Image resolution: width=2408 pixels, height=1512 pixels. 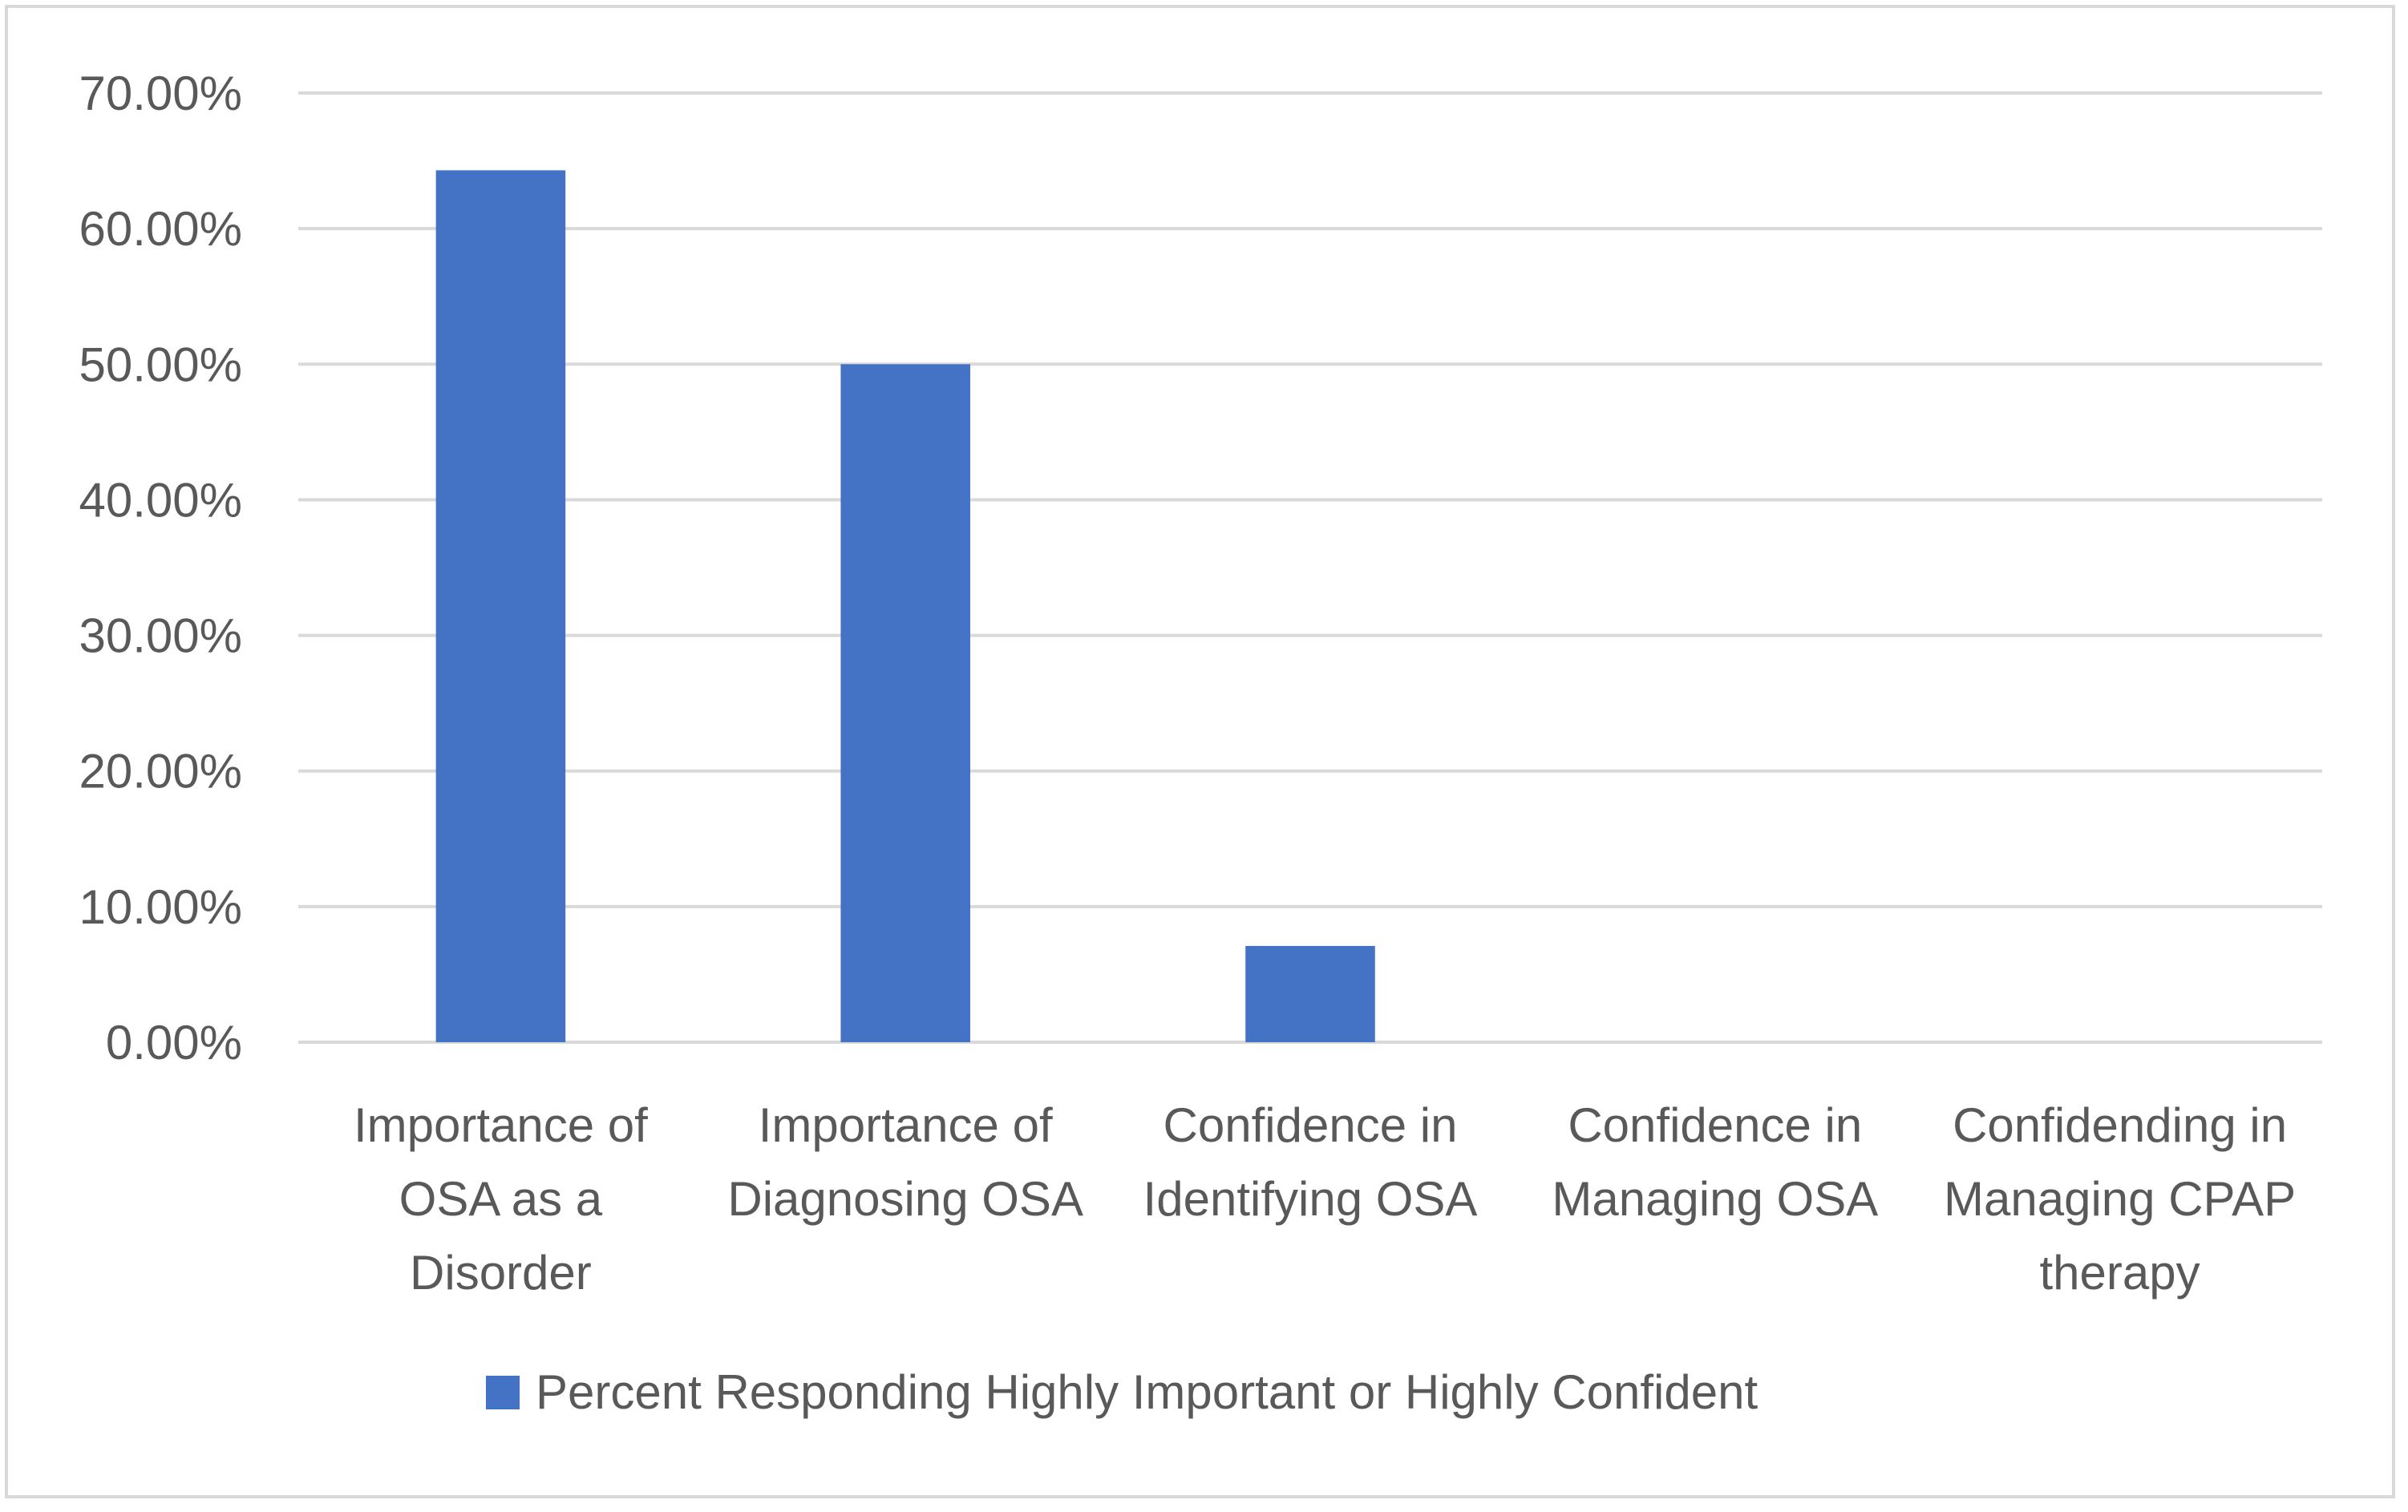 I want to click on x-category-label-line: Confidending in, so click(x=2120, y=1125).